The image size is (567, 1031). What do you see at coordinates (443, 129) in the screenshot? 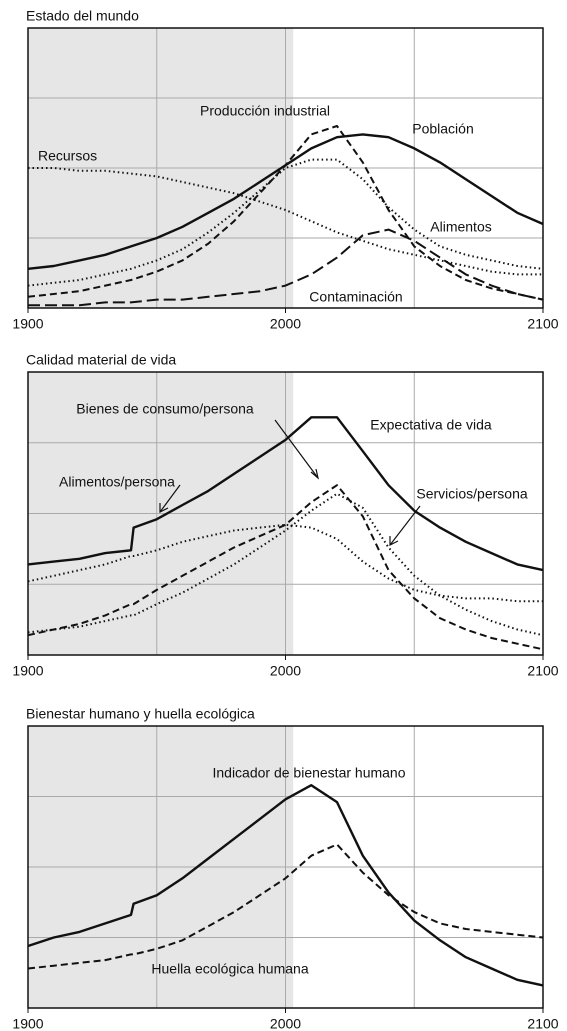
I see `series-label: Población` at bounding box center [443, 129].